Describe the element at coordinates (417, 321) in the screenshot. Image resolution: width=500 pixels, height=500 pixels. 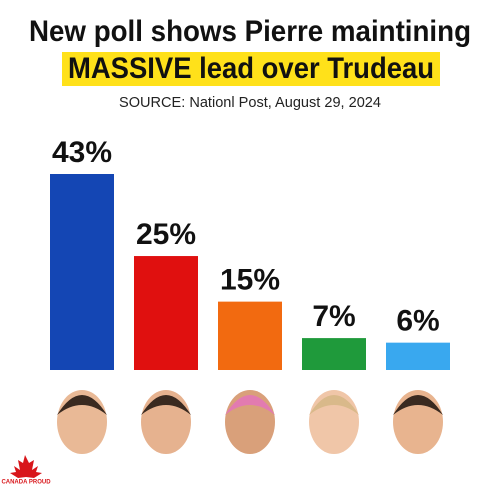
I see `data-label: 6%` at that location.